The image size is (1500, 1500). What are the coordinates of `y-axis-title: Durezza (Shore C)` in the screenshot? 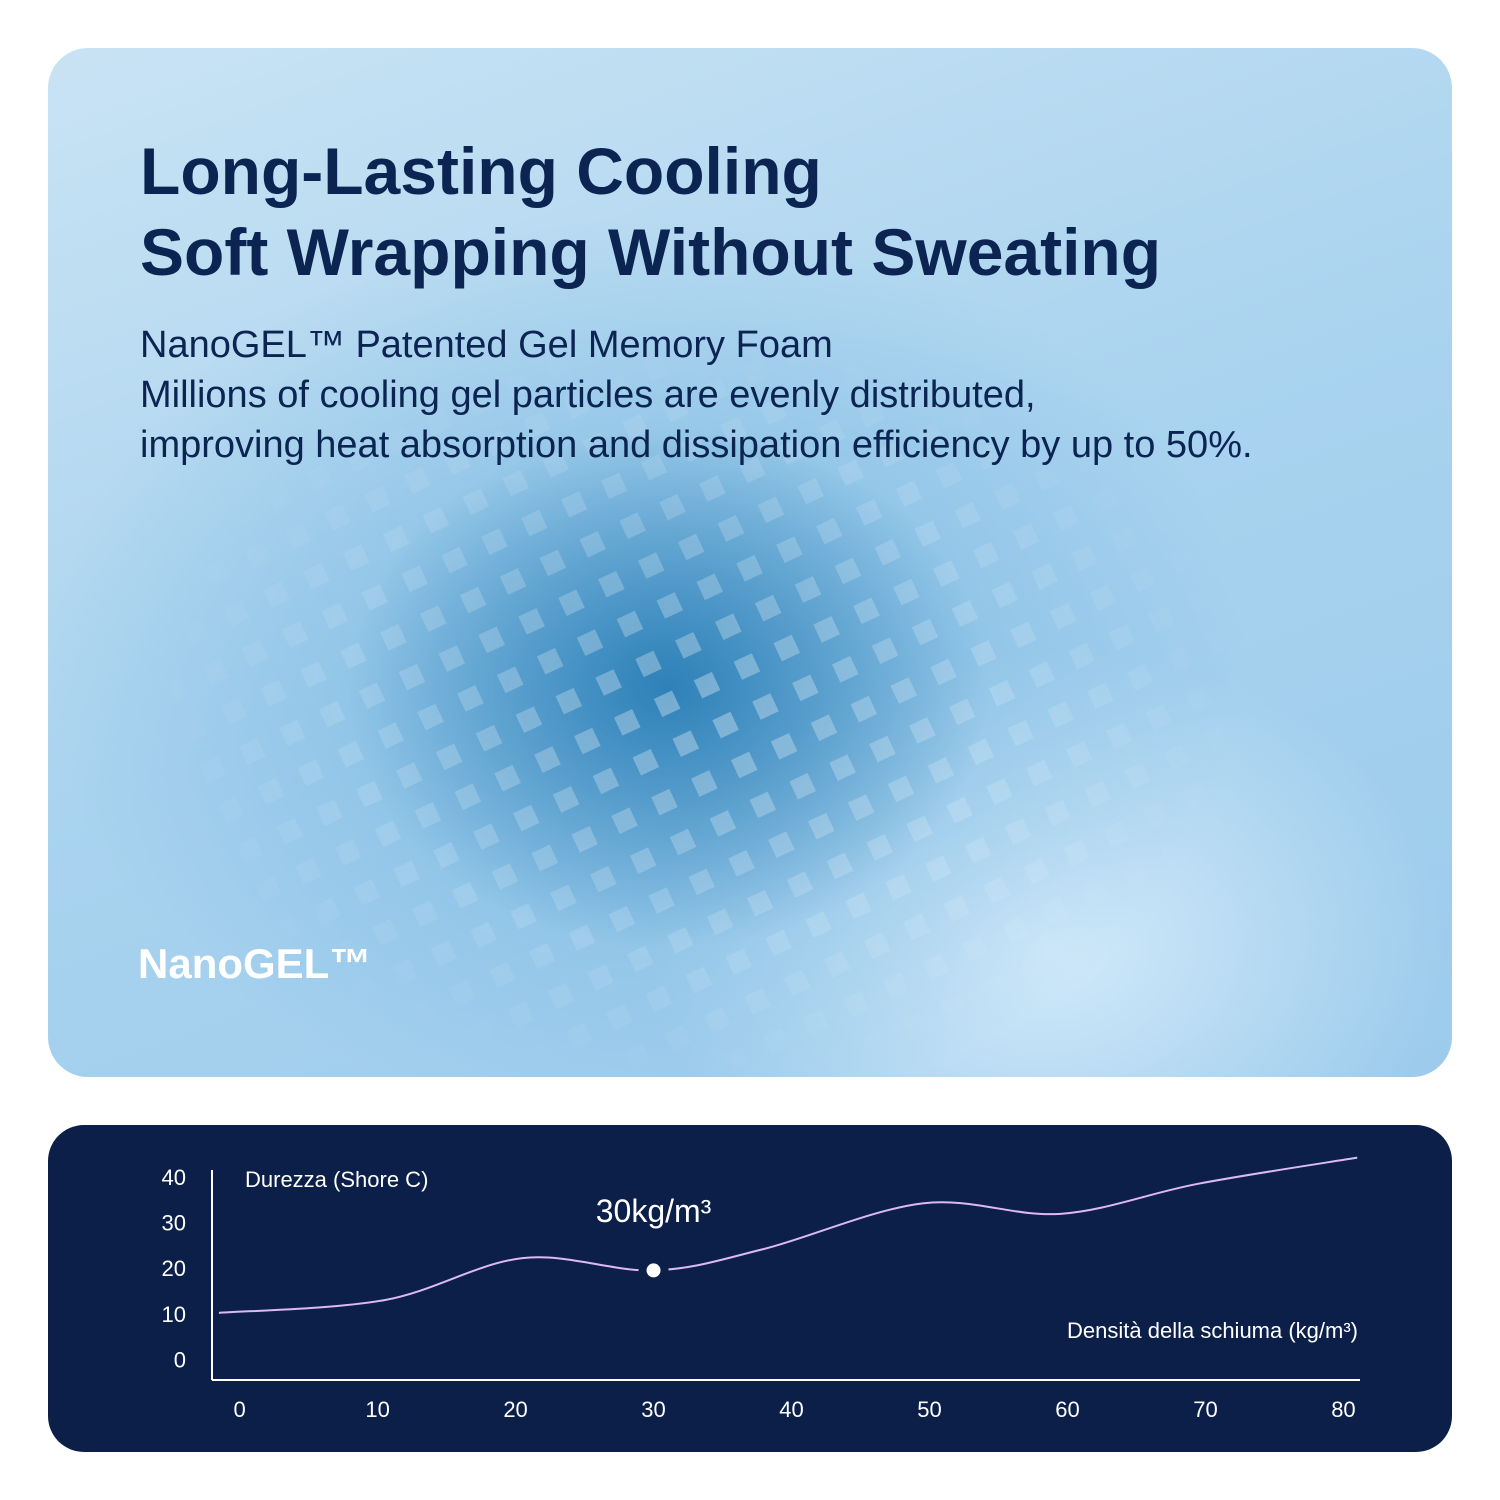 It's located at (336, 1179).